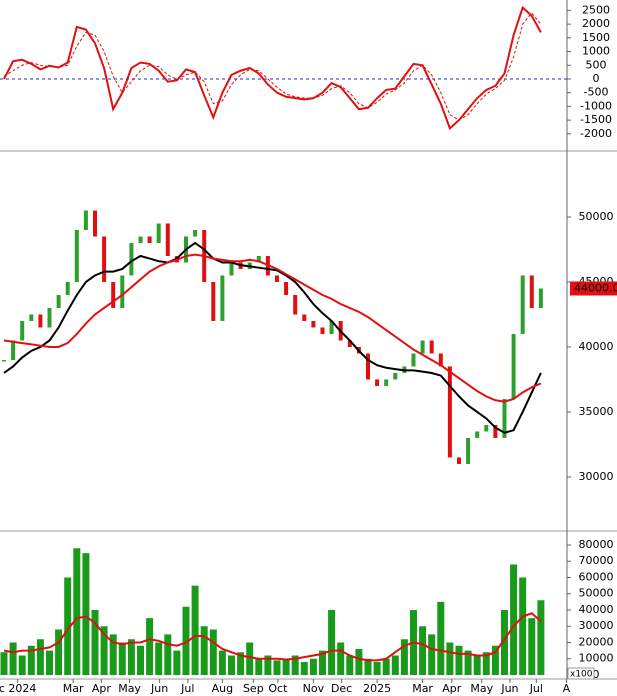 The height and width of the screenshot is (696, 617). Describe the element at coordinates (596, 576) in the screenshot. I see `y-tick-label: 60000` at that location.